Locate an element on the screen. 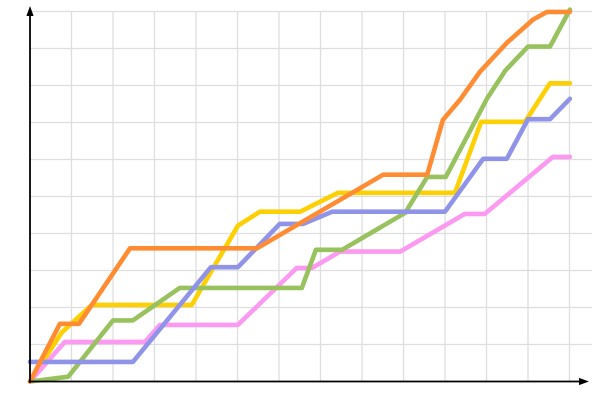  x-axis-arrowhead is located at coordinates (584, 381).